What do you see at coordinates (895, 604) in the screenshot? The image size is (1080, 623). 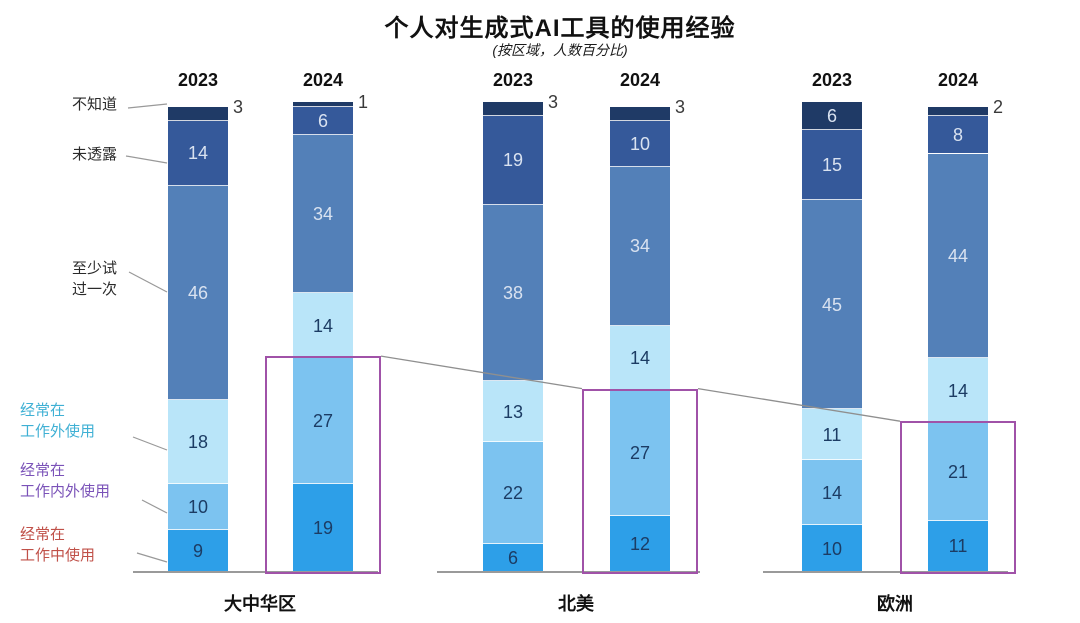 I see `region-label-欧洲: 欧洲` at bounding box center [895, 604].